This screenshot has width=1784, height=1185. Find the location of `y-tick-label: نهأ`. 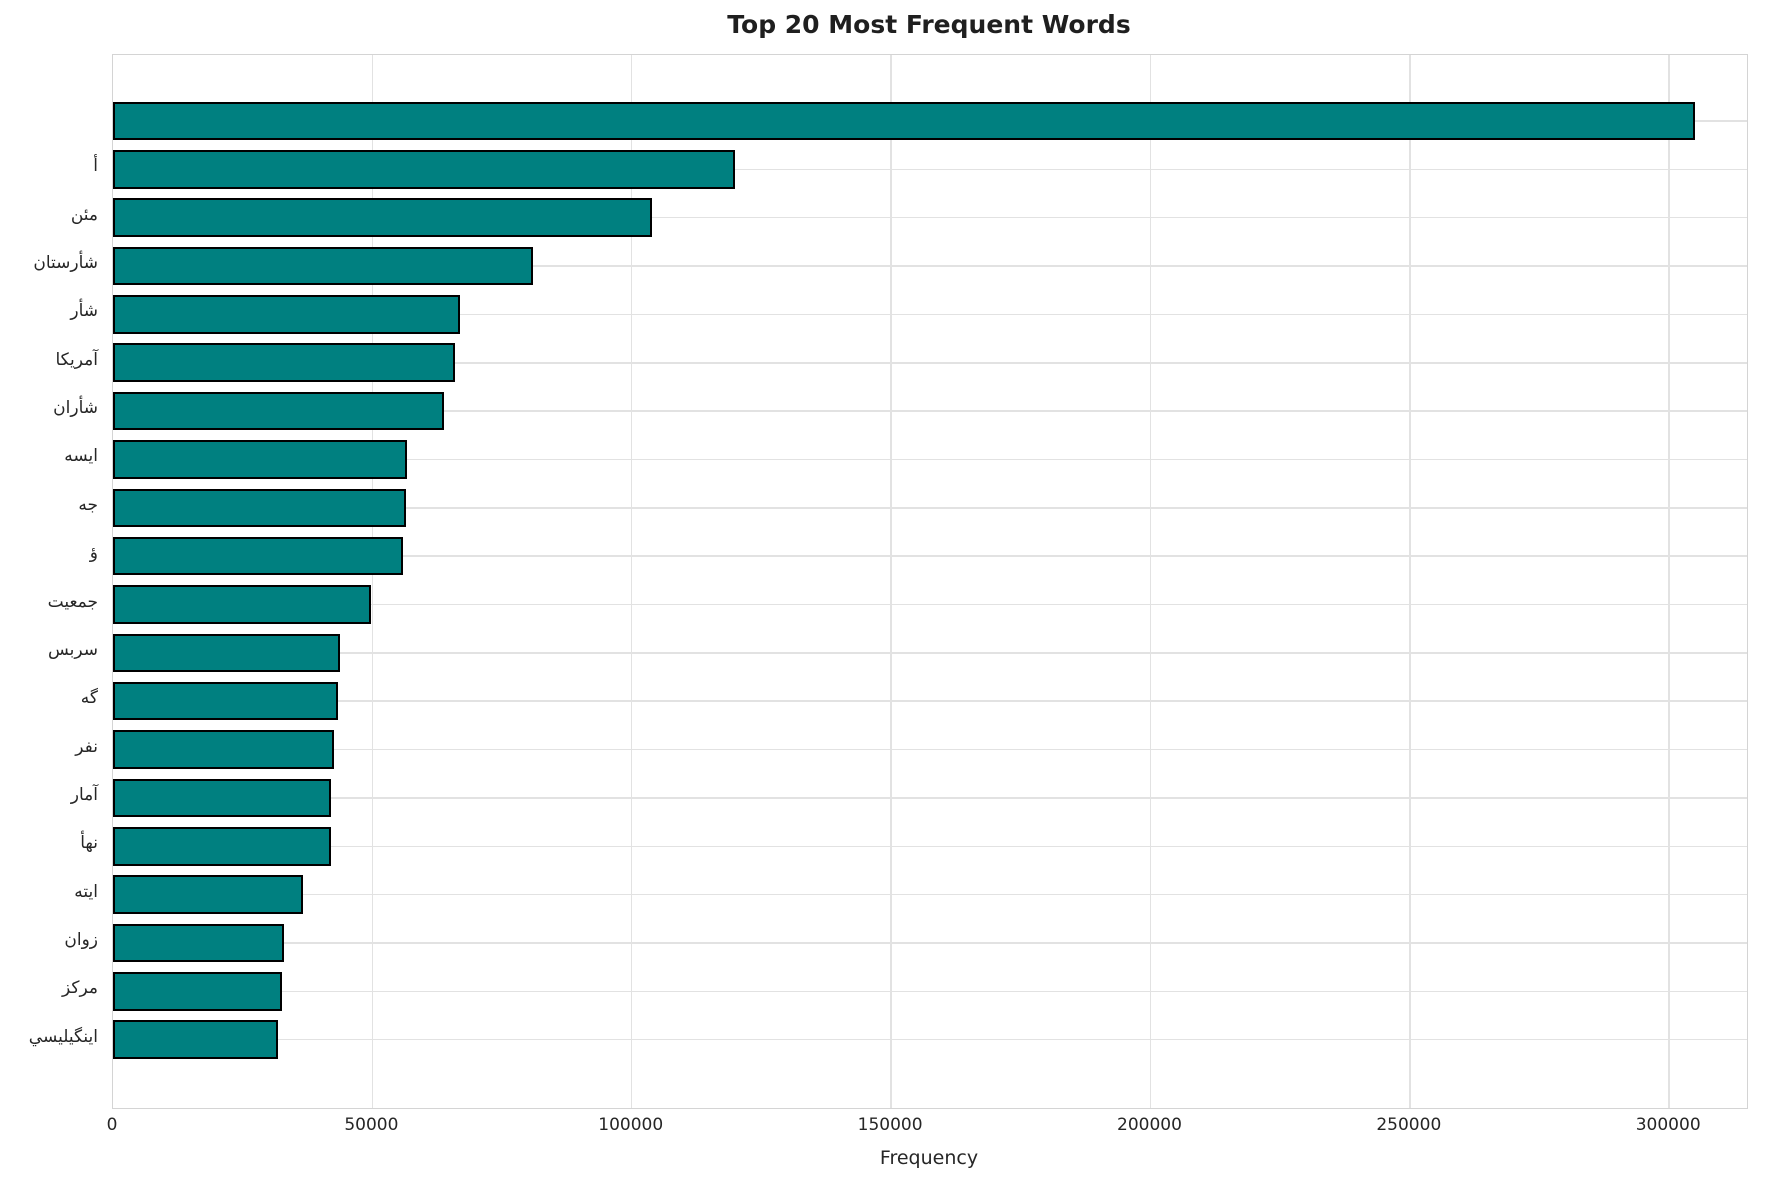

y-tick-label: نهأ is located at coordinates (89, 843).